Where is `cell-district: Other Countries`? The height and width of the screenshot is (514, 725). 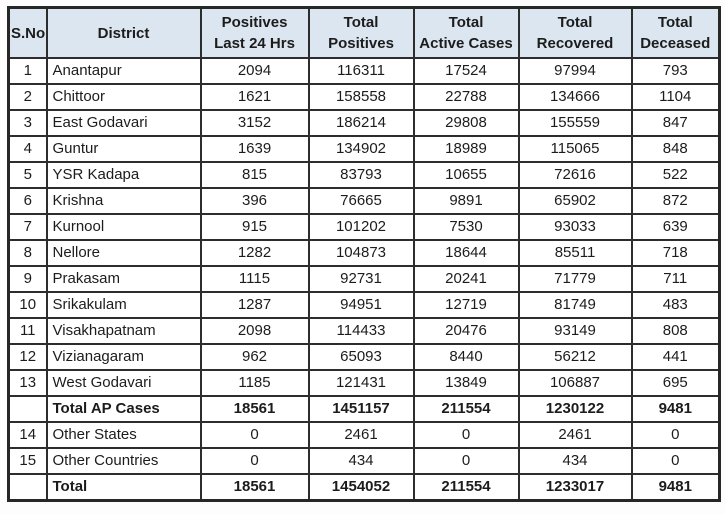 cell-district: Other Countries is located at coordinates (123, 461).